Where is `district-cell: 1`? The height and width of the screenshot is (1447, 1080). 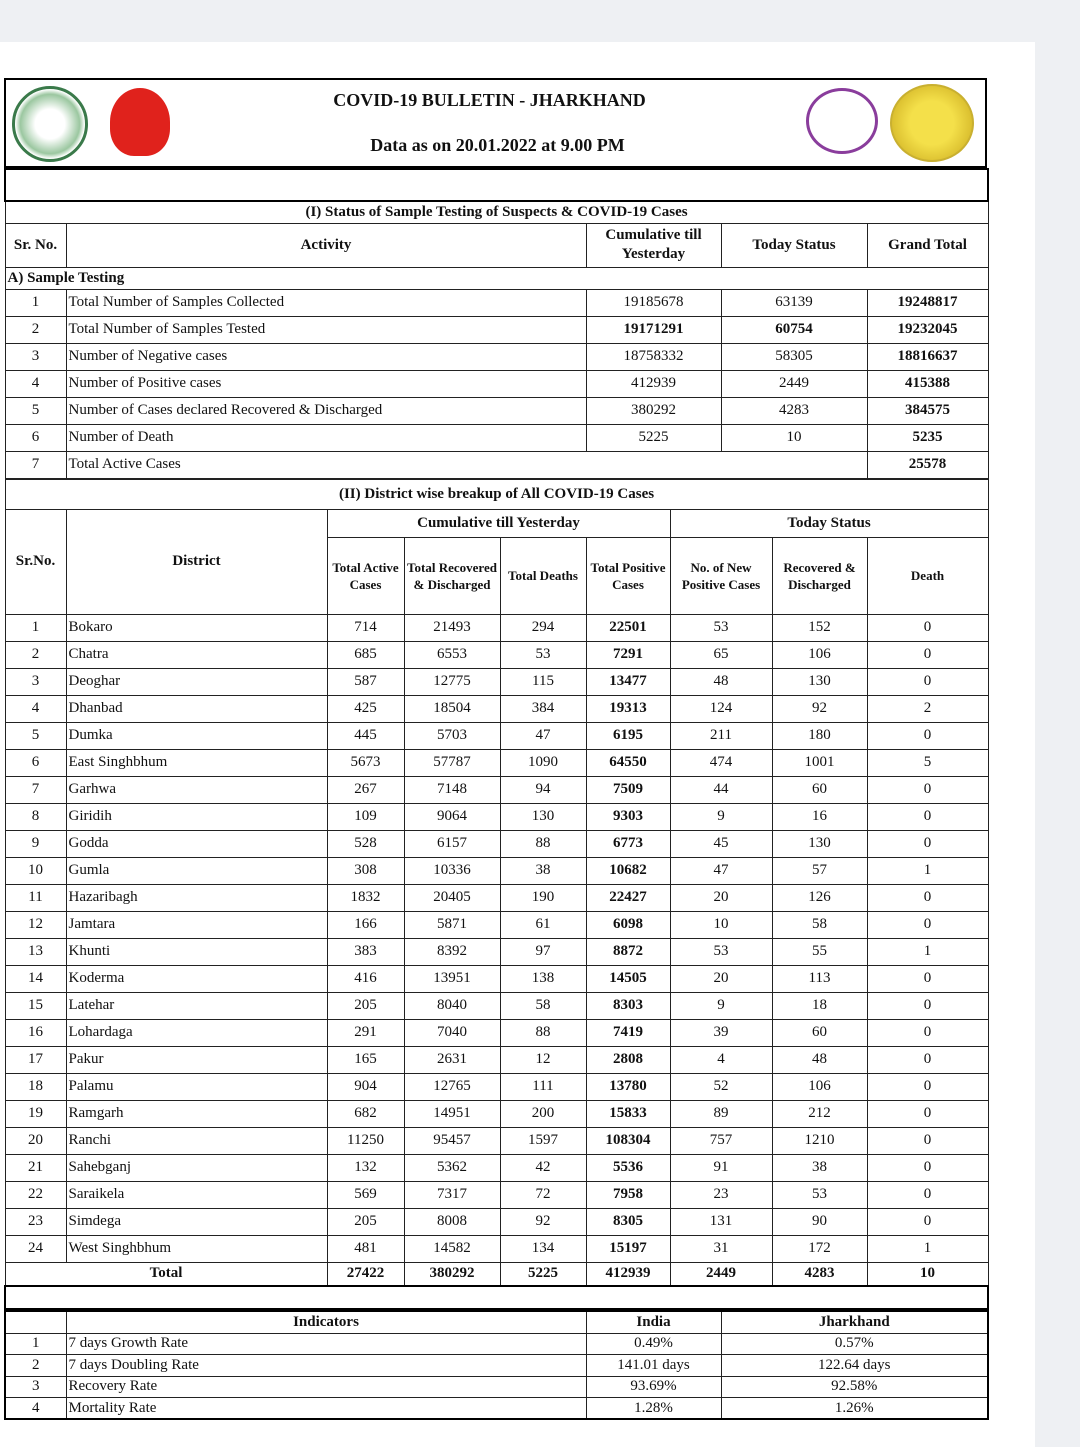 district-cell: 1 is located at coordinates (927, 1248).